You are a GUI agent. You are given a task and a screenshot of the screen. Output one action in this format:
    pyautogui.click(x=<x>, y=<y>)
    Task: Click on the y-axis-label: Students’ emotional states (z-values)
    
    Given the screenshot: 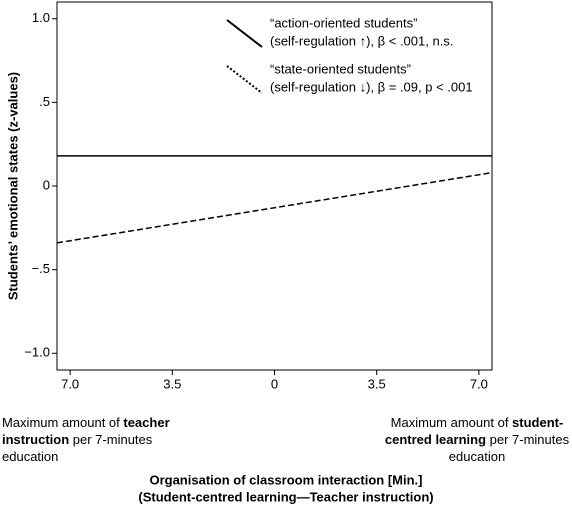 What is the action you would take?
    pyautogui.click(x=12, y=186)
    